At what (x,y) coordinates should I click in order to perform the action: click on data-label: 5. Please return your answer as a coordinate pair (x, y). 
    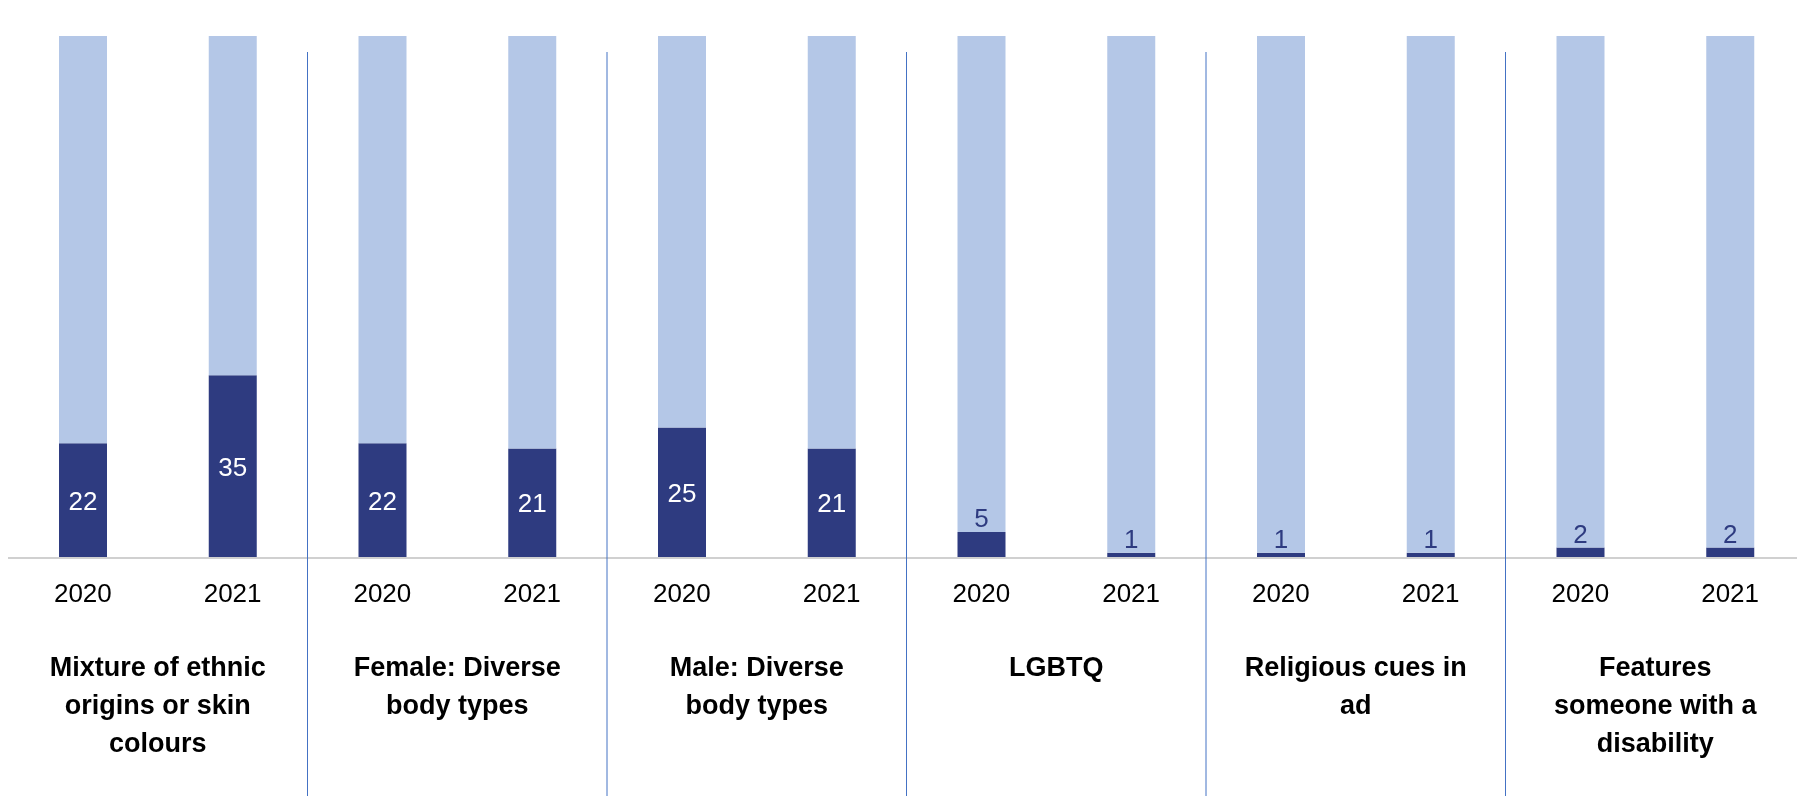
    Looking at the image, I should click on (981, 517).